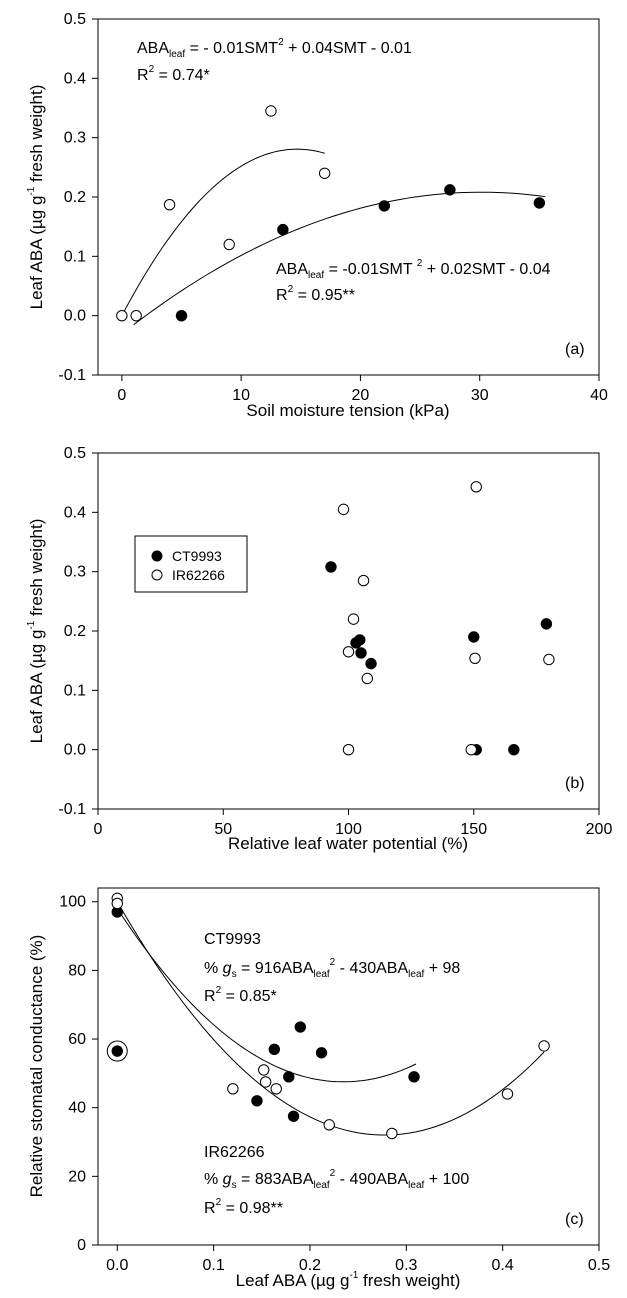 This screenshot has height=1298, width=627. Describe the element at coordinates (223, 829) in the screenshot. I see `x-tick-label: 50` at that location.